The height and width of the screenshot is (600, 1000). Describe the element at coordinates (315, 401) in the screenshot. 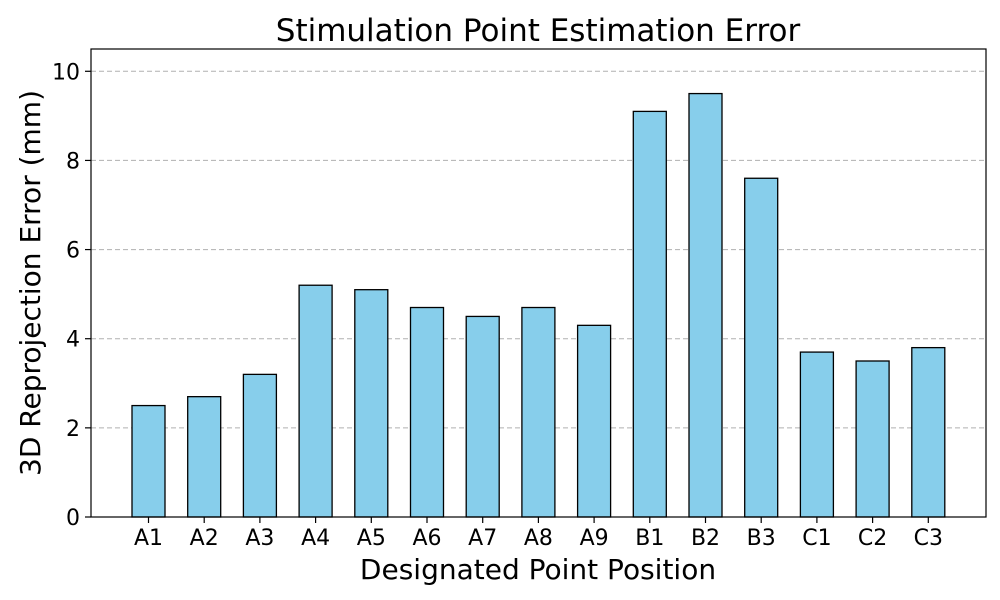

I see `bar-a4` at that location.